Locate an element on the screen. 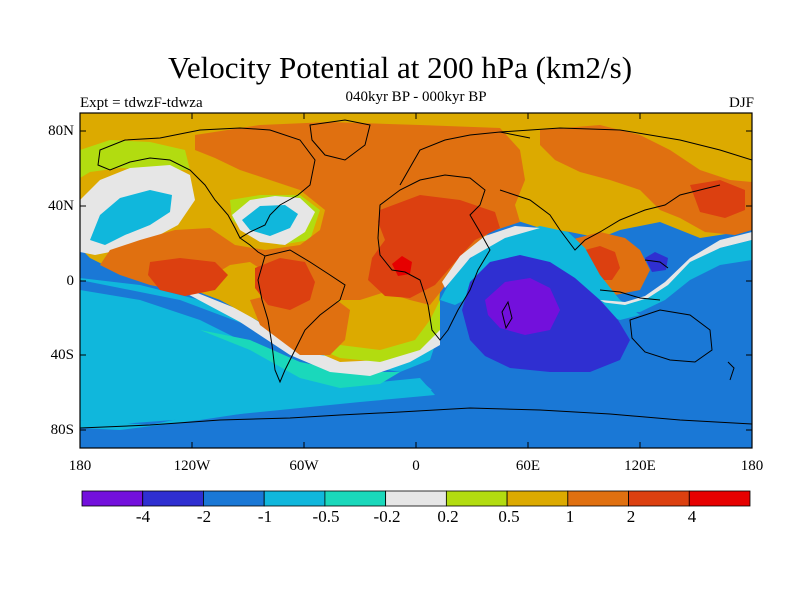 The image size is (800, 600). y-tick-label: 40S is located at coordinates (62, 355).